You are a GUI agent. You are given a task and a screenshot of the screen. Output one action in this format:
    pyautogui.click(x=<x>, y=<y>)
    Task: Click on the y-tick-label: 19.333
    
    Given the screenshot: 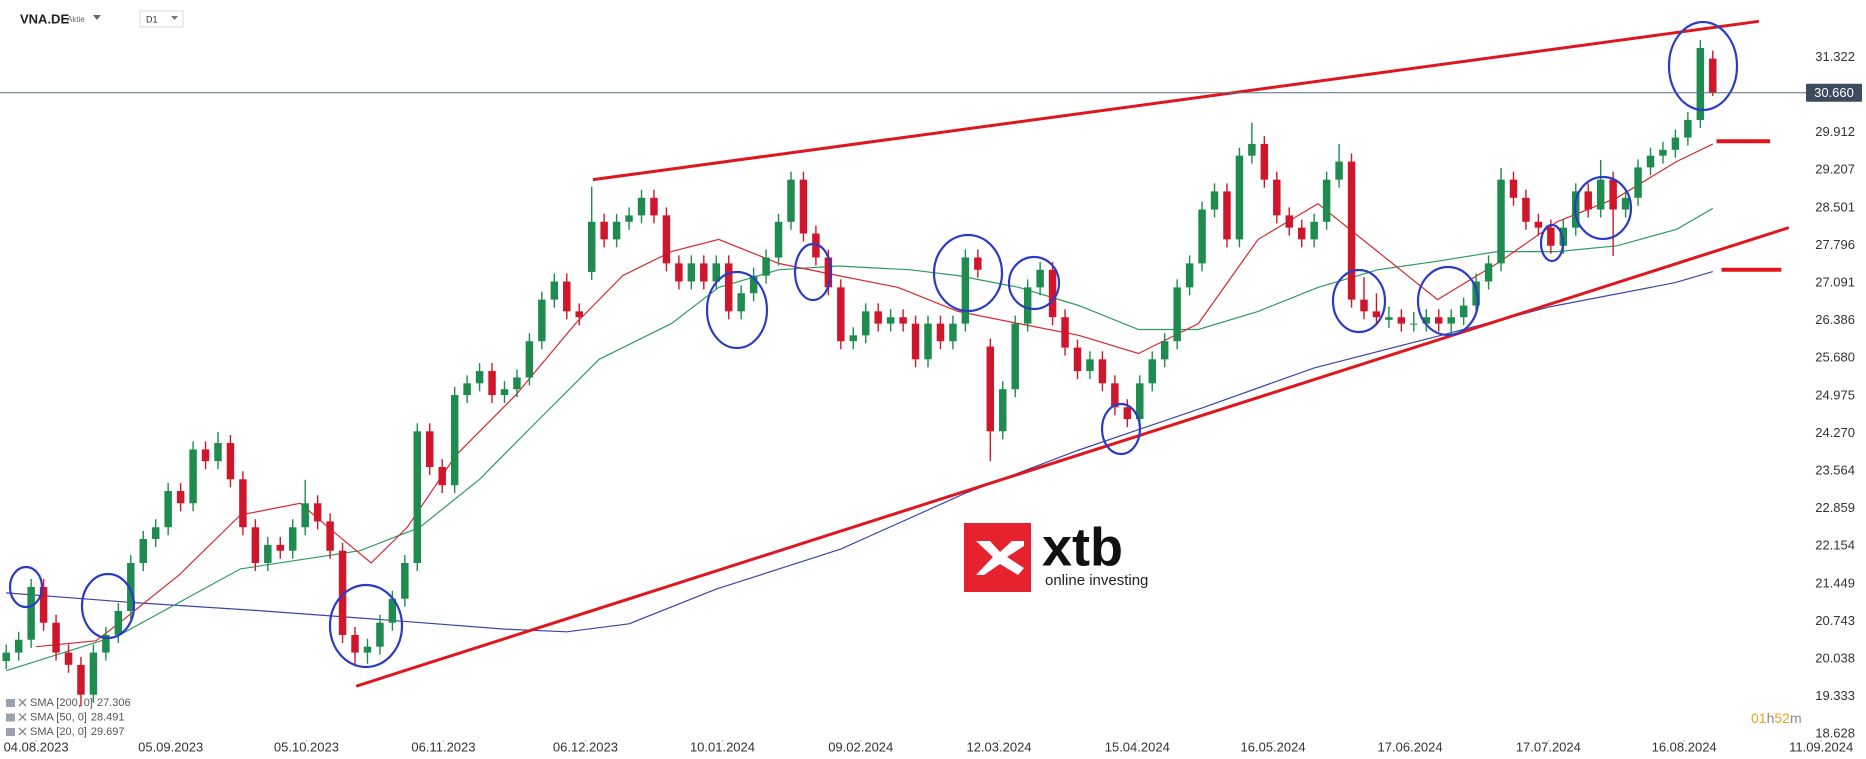 What is the action you would take?
    pyautogui.click(x=1835, y=695)
    